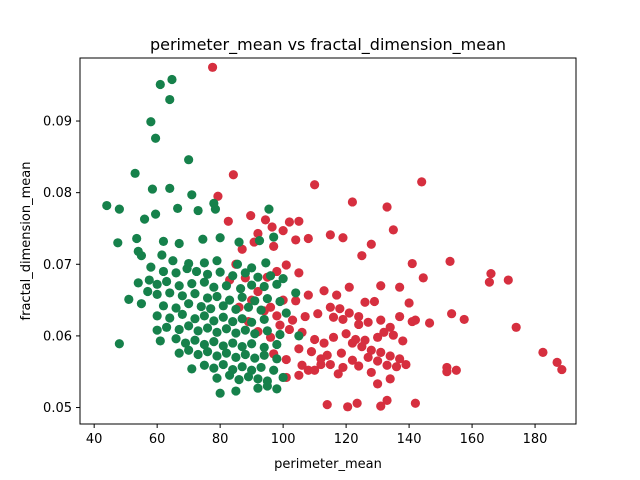 The width and height of the screenshot is (640, 480). I want to click on y-axis: 0.05 0.06 0.07 0.08 0.09, so click(61, 265).